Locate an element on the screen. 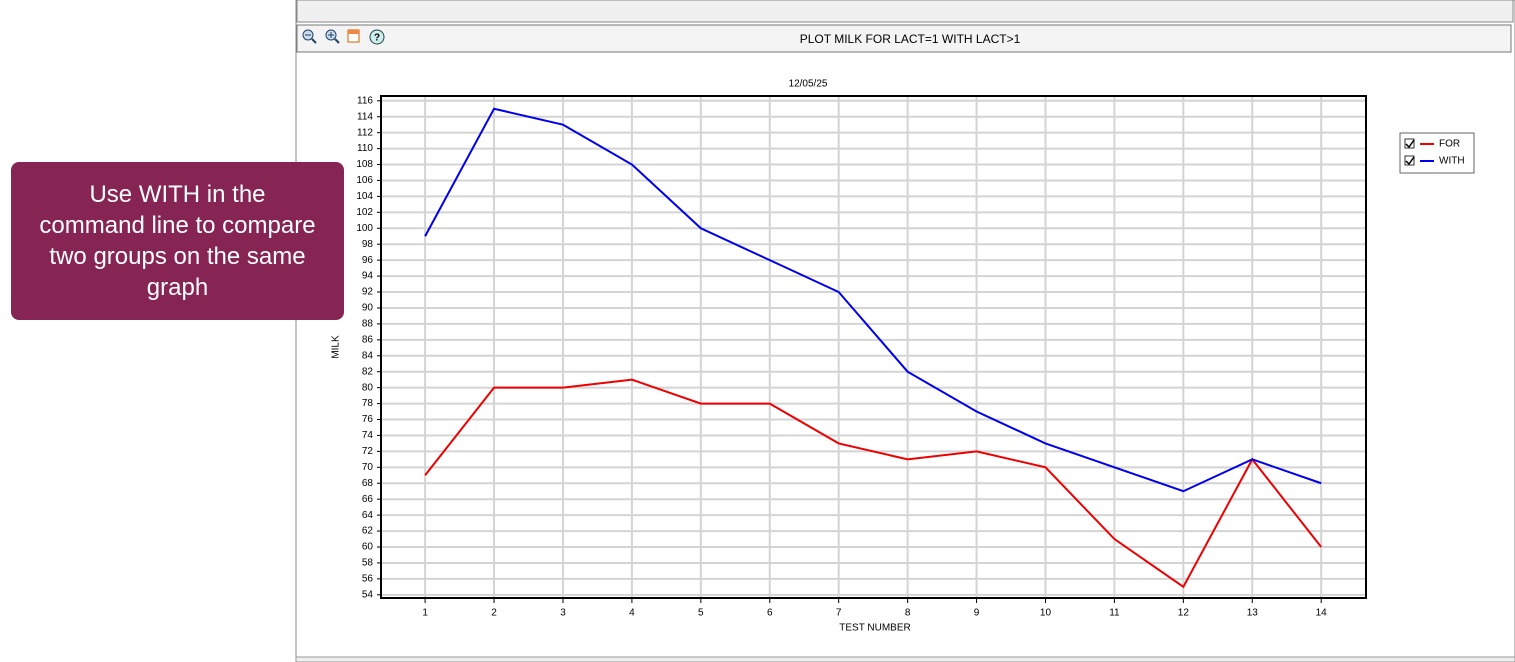 This screenshot has height=662, width=1515. x-tick-label: 7 is located at coordinates (839, 613).